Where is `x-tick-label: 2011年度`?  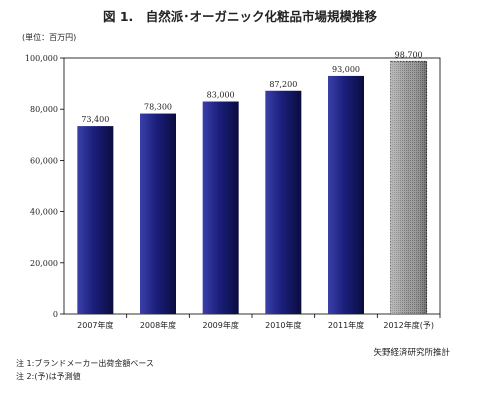 x-tick-label: 2011年度 is located at coordinates (346, 325).